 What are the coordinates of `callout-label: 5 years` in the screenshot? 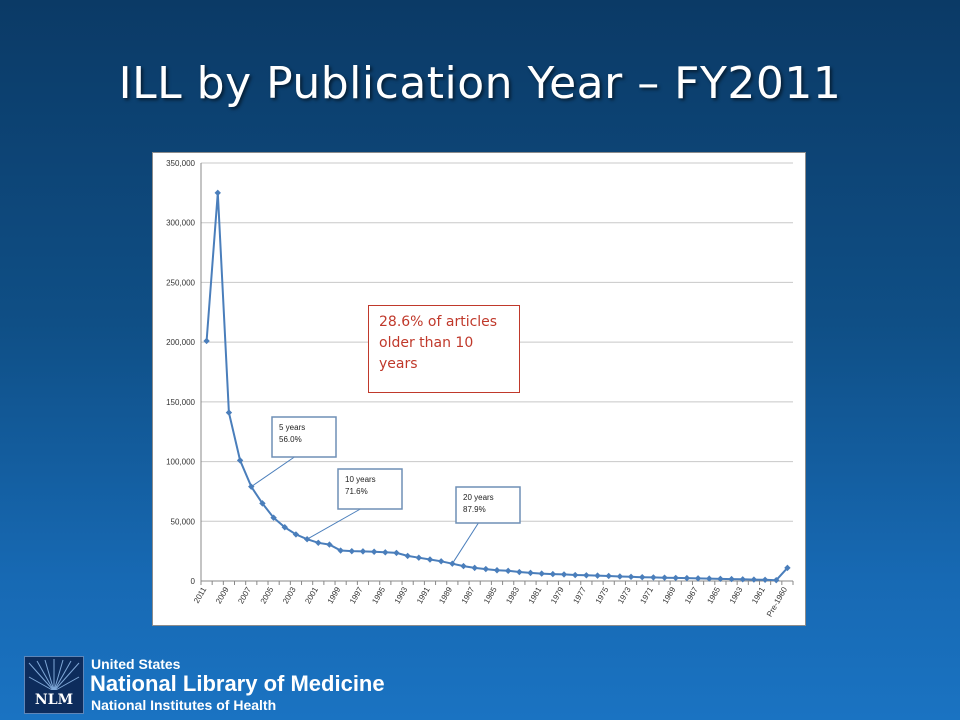 It's located at (292, 427).